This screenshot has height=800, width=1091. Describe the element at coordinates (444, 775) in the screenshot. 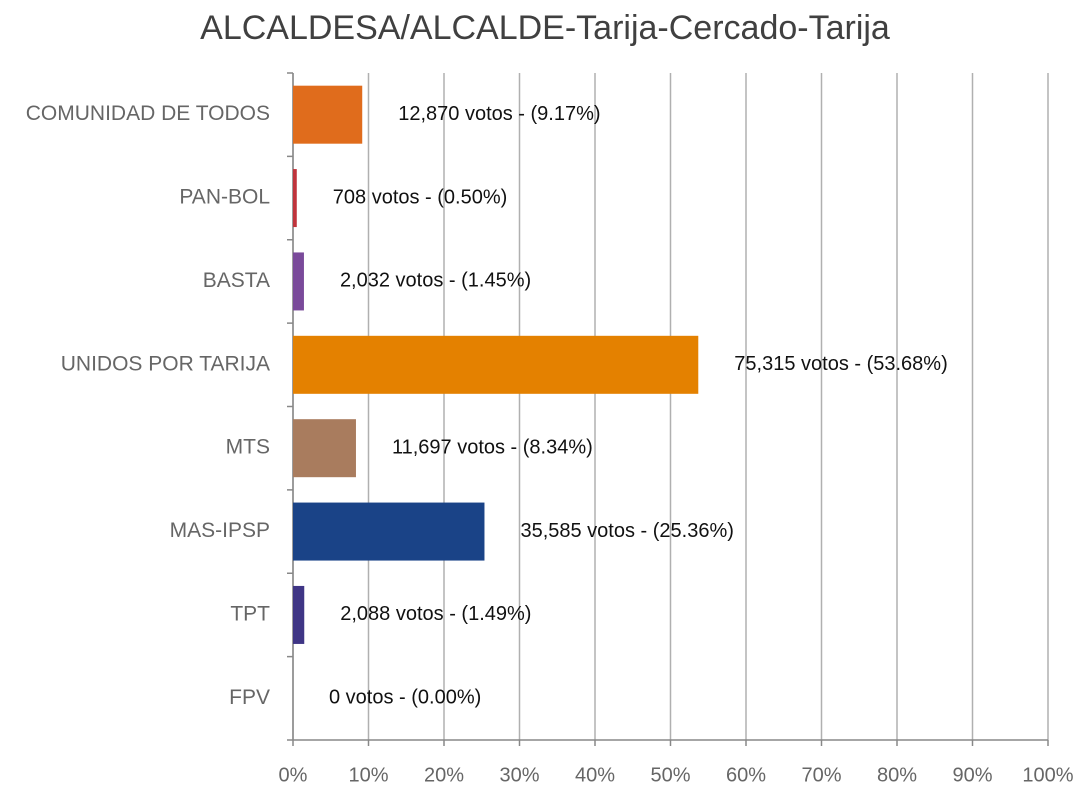

I see `x-tick-label: 20%` at that location.